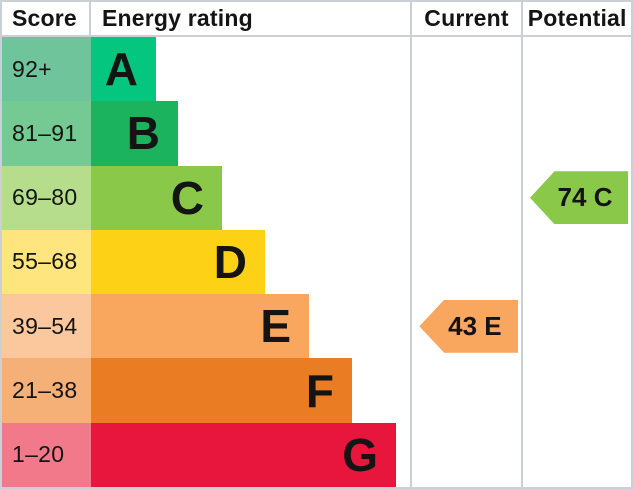  I want to click on rating-bar: D, so click(178, 262).